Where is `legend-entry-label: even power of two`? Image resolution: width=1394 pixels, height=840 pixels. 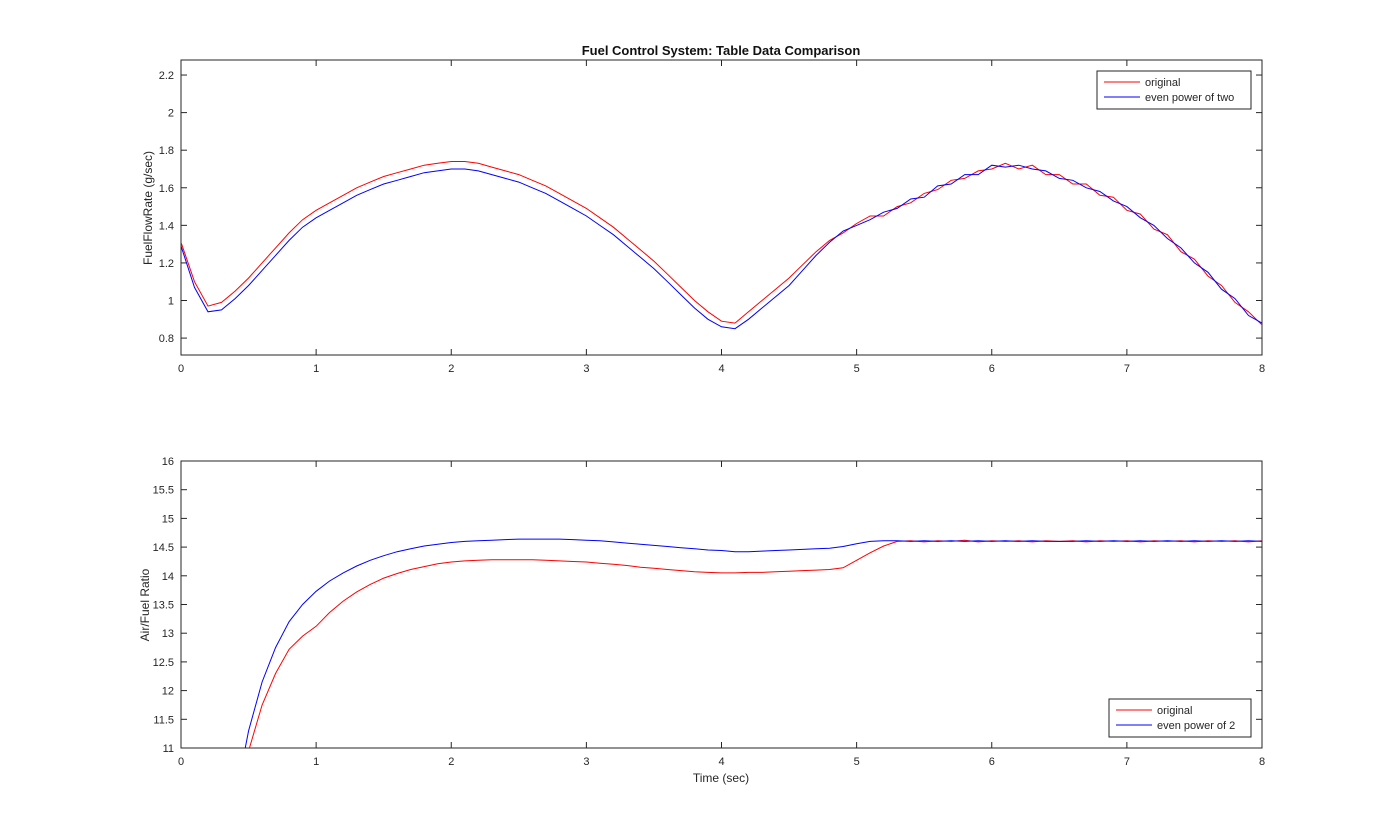
legend-entry-label: even power of two is located at coordinates (1189, 98).